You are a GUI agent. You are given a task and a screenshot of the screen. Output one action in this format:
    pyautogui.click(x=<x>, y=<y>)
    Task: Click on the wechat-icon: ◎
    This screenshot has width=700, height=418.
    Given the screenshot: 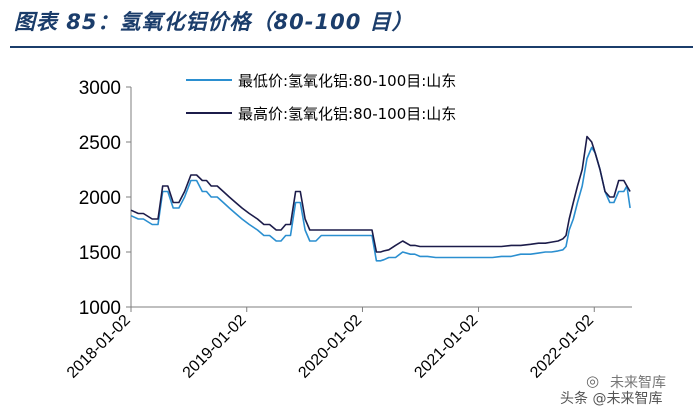 What is the action you would take?
    pyautogui.click(x=593, y=381)
    